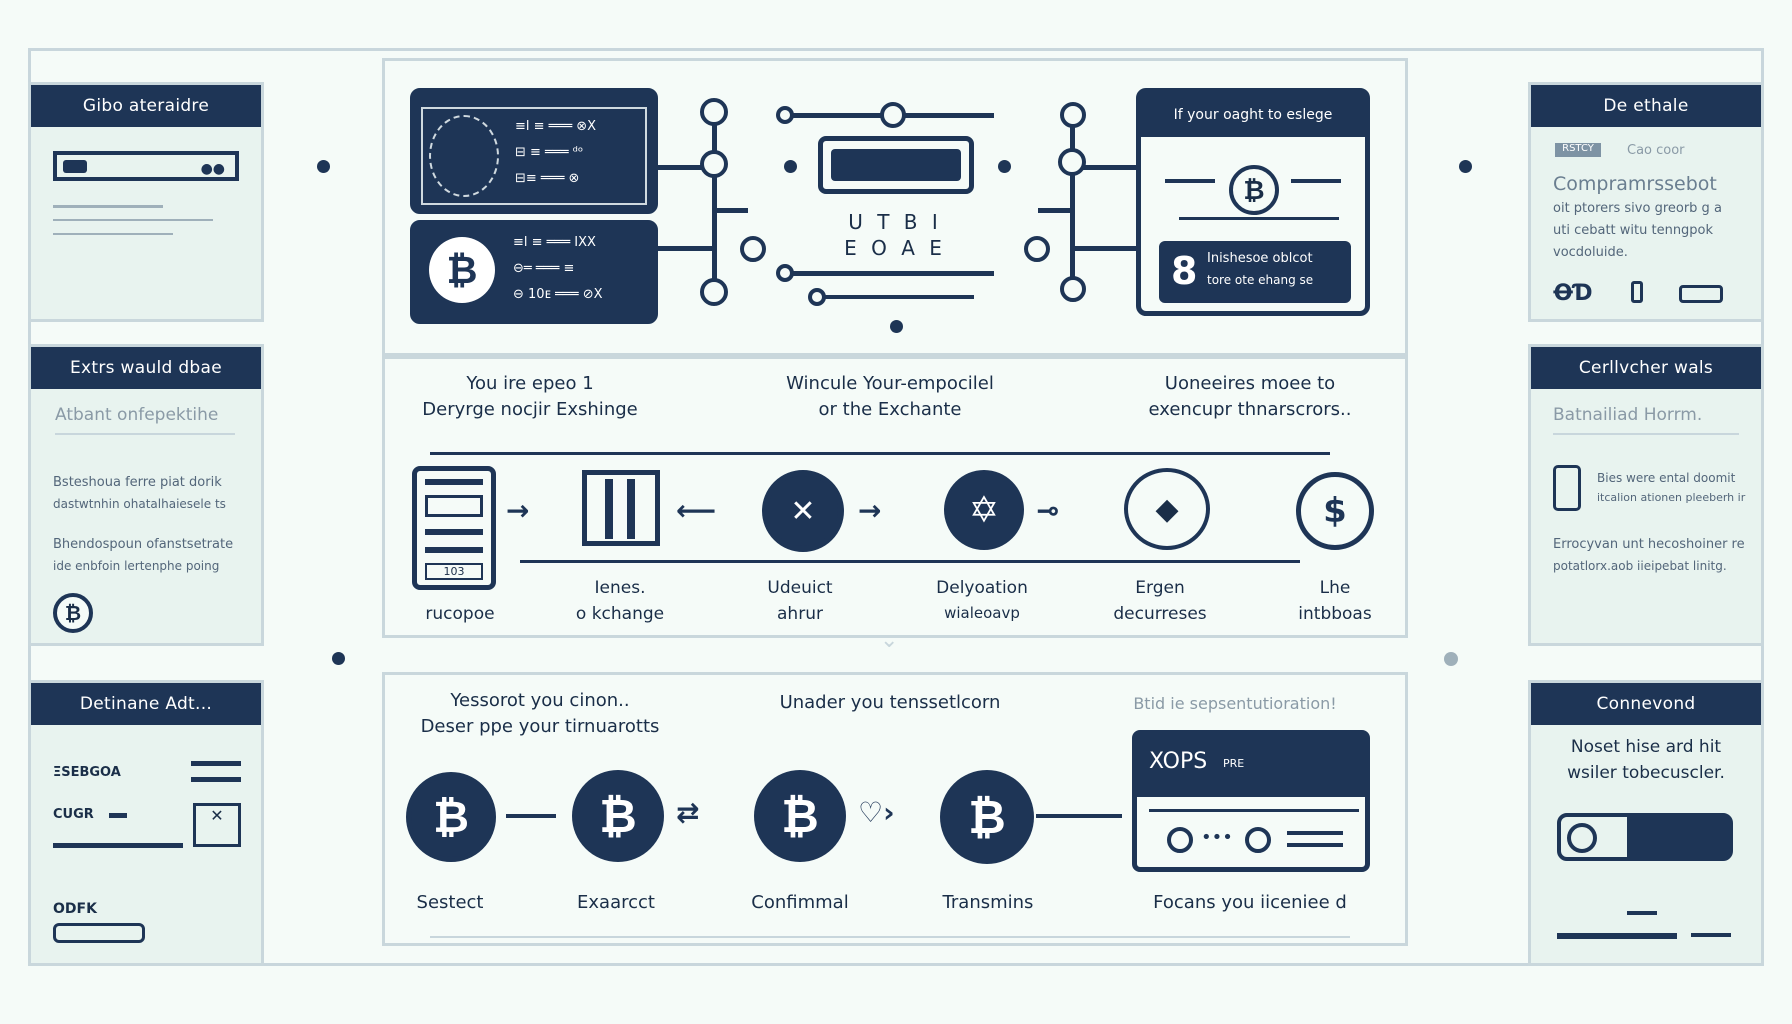 The image size is (1792, 1024). Describe the element at coordinates (1250, 383) in the screenshot. I see `middle-caption-3a: Uoneeires moee to` at that location.